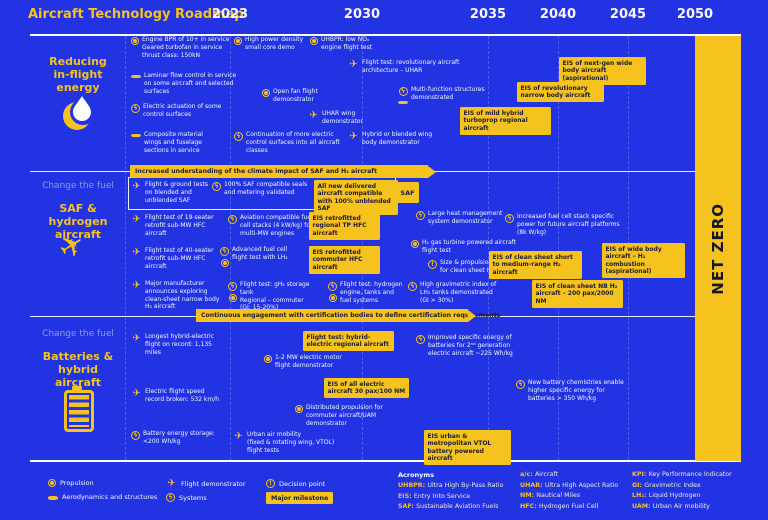 The image size is (768, 520). I want to click on h2-plane-icon: ✈ H₂, so click(72, 247).